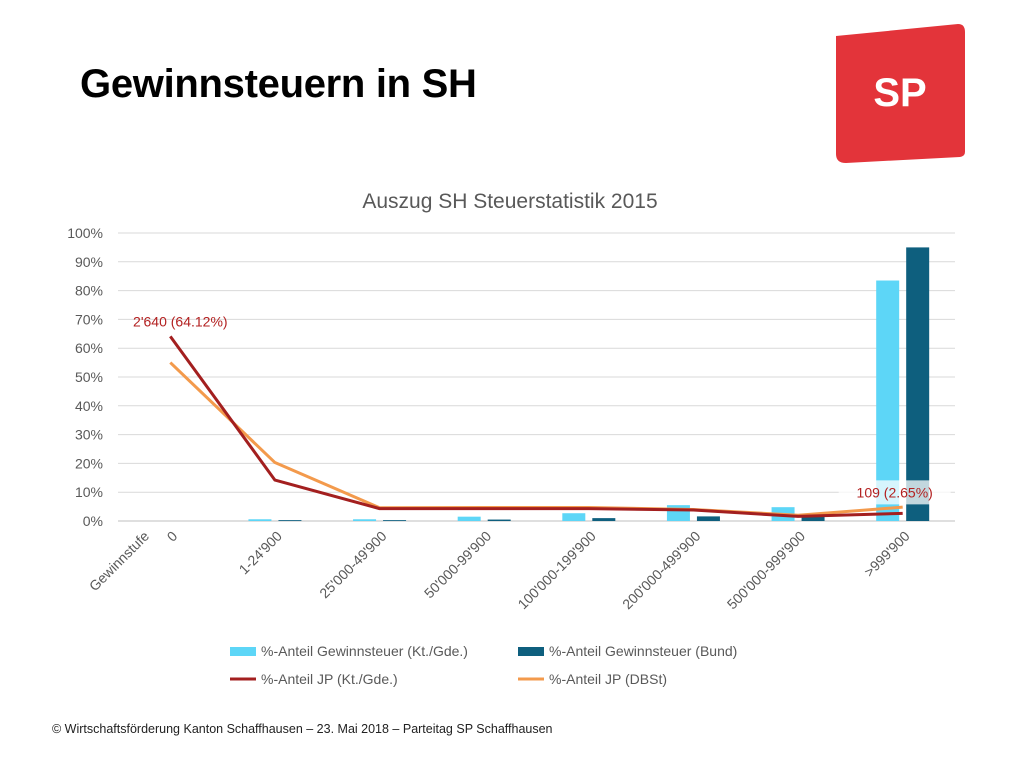 This screenshot has width=1024, height=768. What do you see at coordinates (329, 679) in the screenshot?
I see `legend-label: %-Anteil JP (Kt./Gde.)` at bounding box center [329, 679].